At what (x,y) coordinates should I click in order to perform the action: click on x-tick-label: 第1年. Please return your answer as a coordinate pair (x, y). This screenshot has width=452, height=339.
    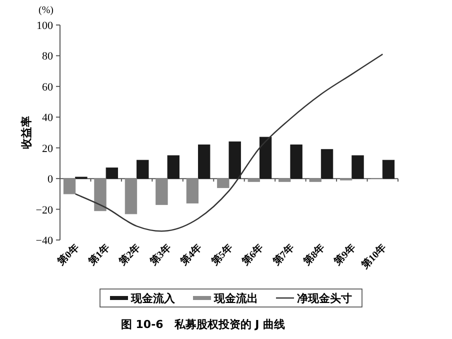
    Looking at the image, I should click on (98, 255).